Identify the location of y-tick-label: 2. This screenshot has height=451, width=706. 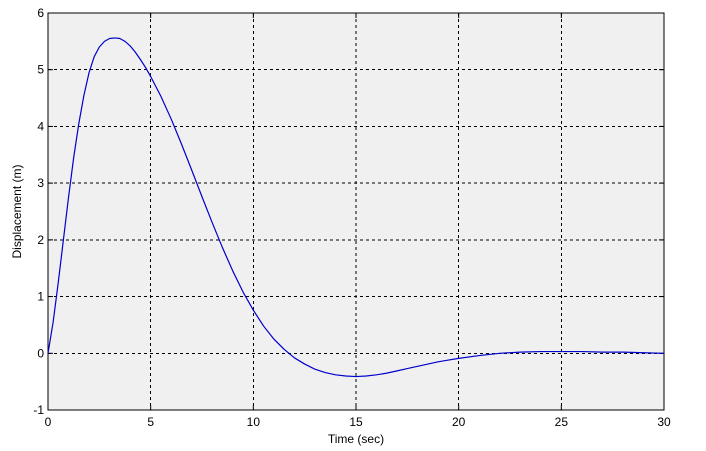
(40, 240).